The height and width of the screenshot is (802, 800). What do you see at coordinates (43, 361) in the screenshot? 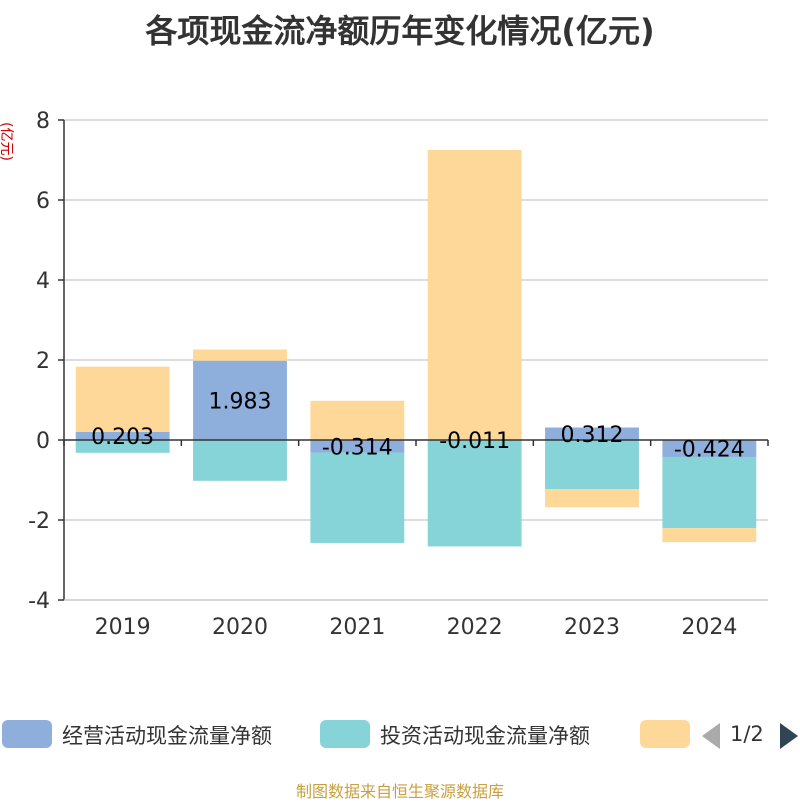
I see `y-tick-label: 2` at bounding box center [43, 361].